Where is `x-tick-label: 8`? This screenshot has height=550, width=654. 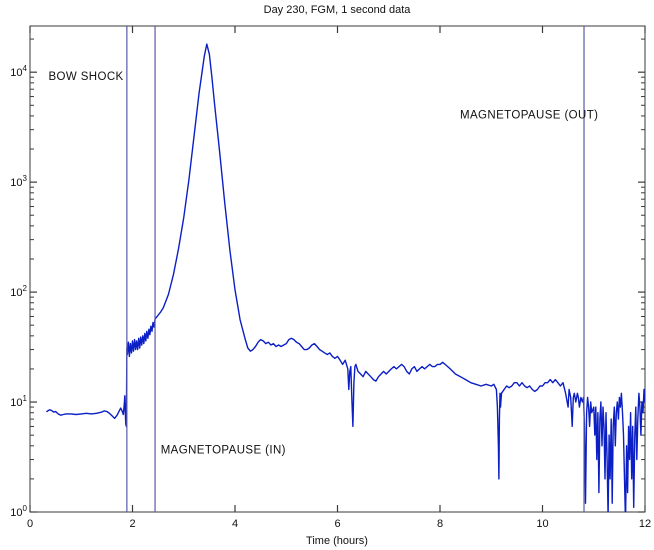 x-tick-label: 8 is located at coordinates (440, 524).